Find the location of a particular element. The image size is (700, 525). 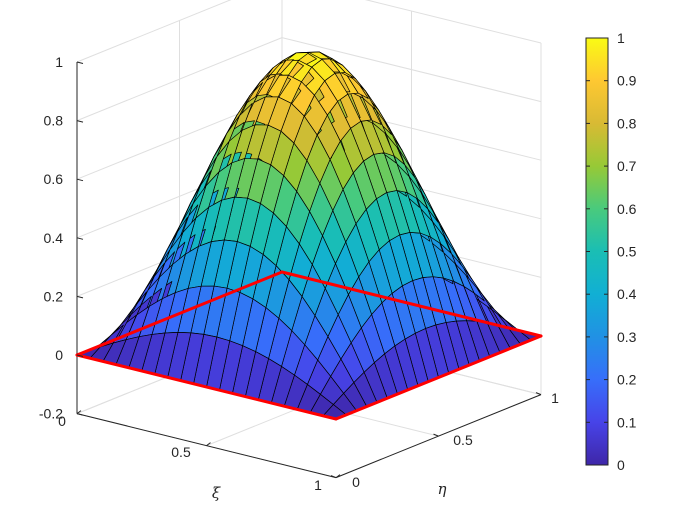

z-tick-label: 0.2 is located at coordinates (54, 296).